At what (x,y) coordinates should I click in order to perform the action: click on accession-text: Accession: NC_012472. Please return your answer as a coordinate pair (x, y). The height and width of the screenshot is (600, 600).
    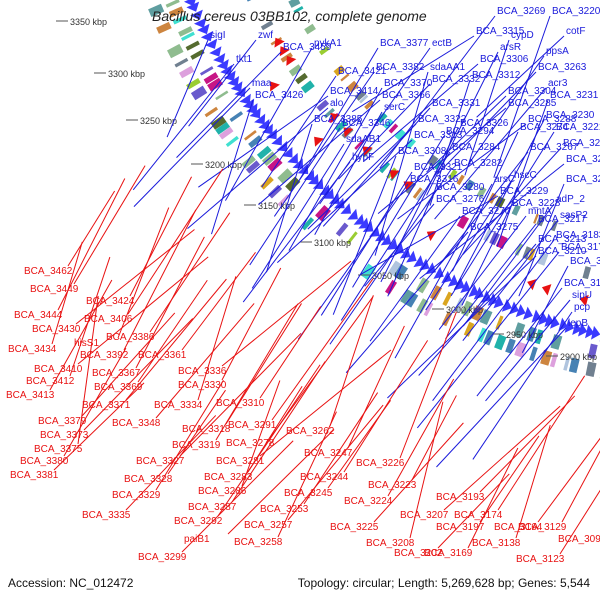
    Looking at the image, I should click on (71, 583).